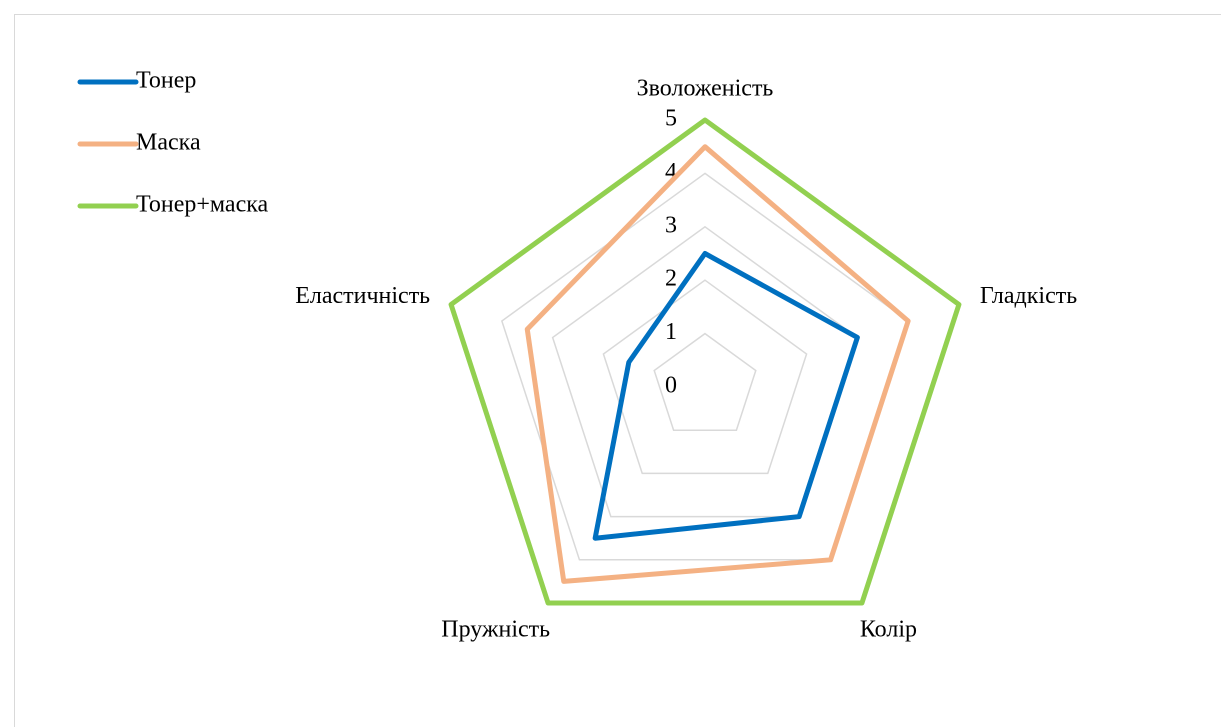  What do you see at coordinates (671, 279) in the screenshot?
I see `r-tick-label: 2` at bounding box center [671, 279].